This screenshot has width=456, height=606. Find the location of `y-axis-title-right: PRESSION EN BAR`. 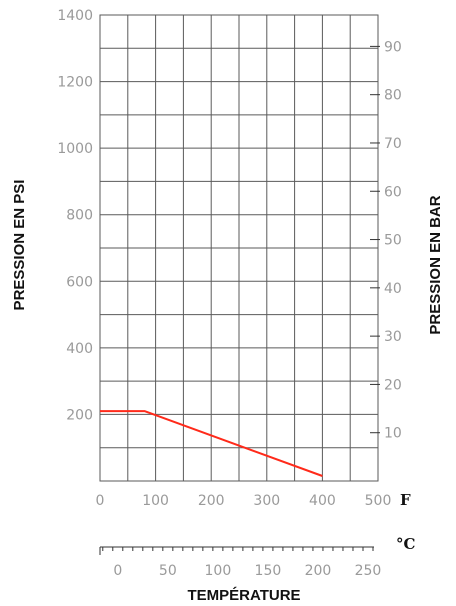

y-axis-title-right: PRESSION EN BAR is located at coordinates (435, 264).